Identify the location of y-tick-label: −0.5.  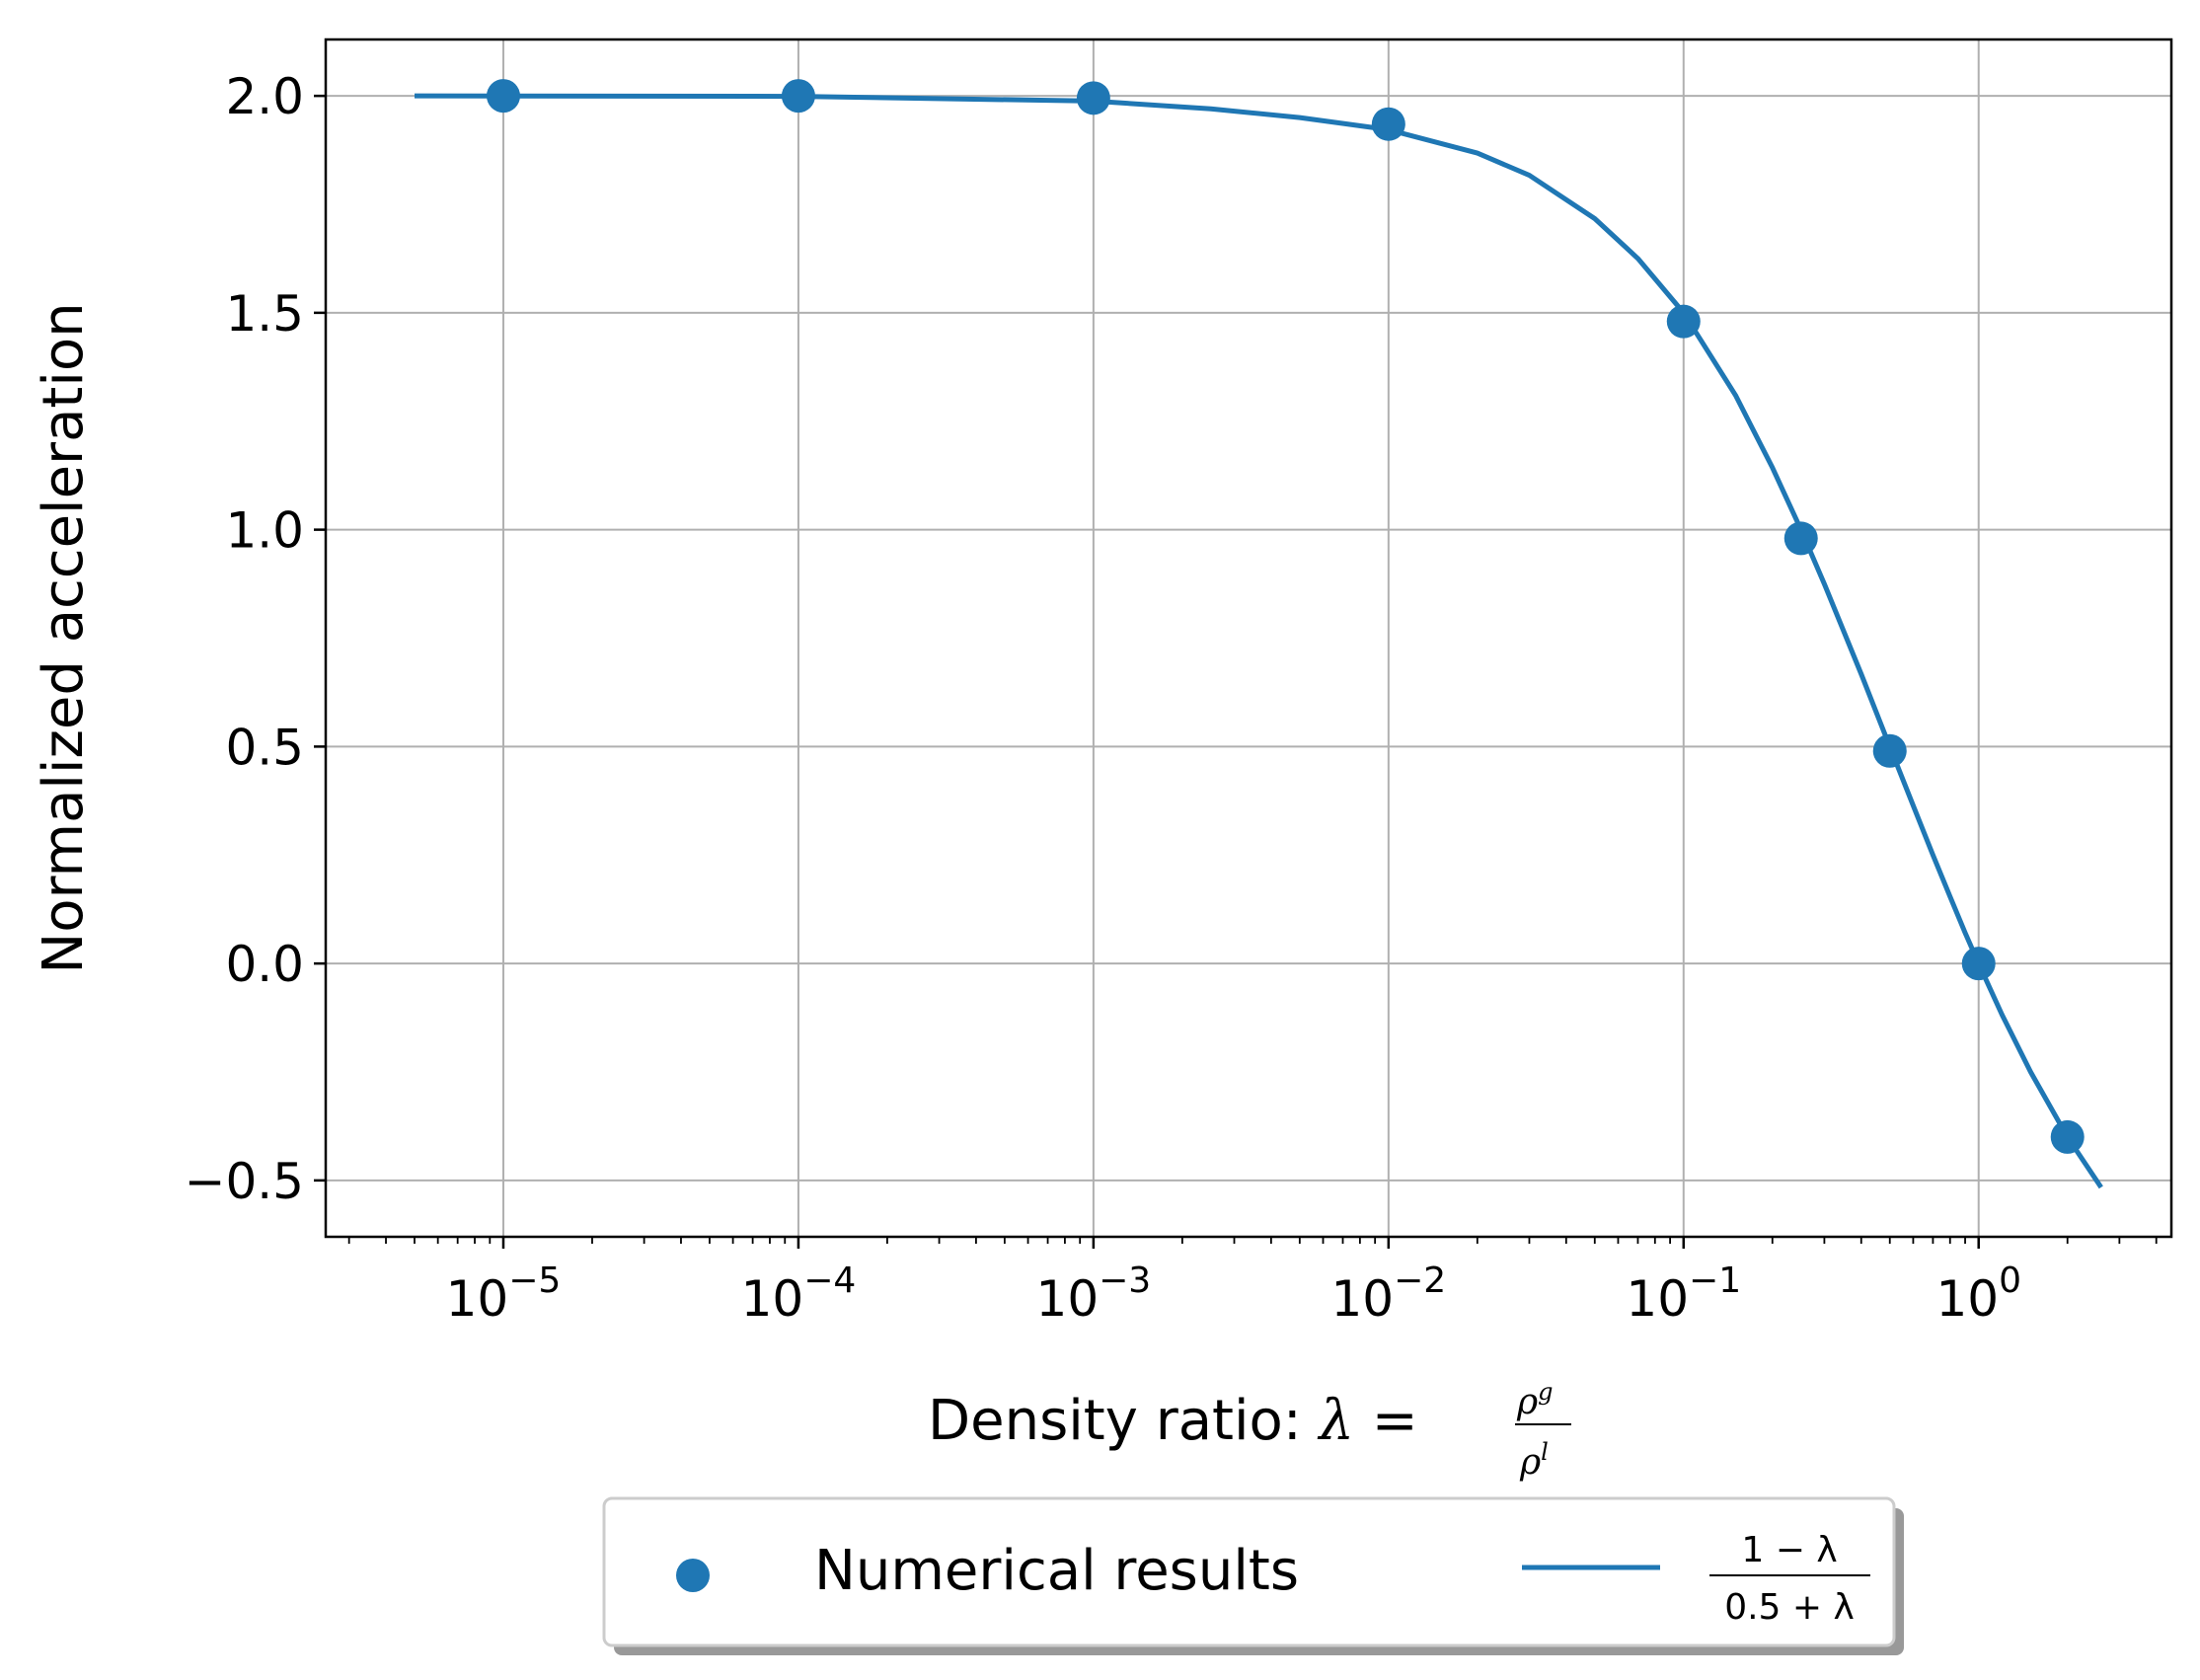
(244, 1181).